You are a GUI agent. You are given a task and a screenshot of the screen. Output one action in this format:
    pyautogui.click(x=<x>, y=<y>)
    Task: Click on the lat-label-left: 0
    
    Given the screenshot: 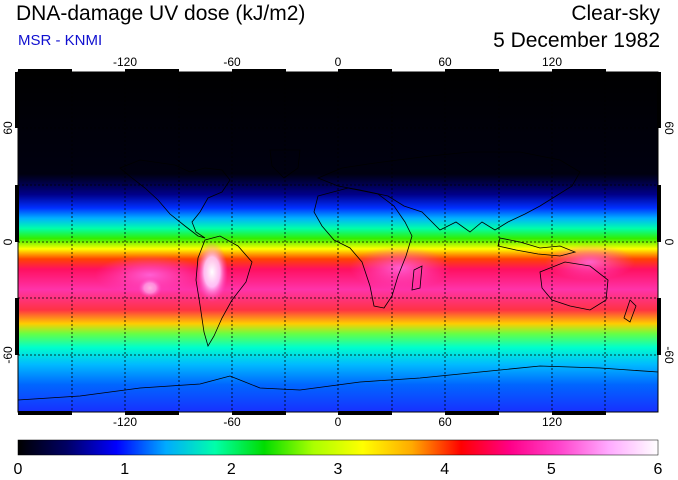 What is the action you would take?
    pyautogui.click(x=8, y=241)
    